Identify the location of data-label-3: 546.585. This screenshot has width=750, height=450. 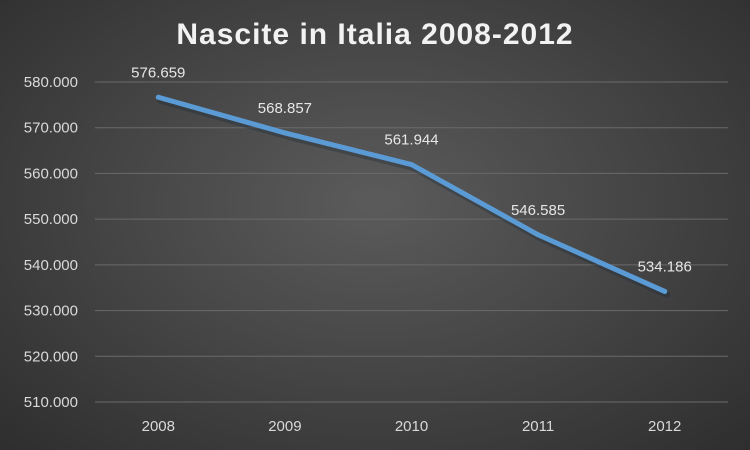
(538, 210).